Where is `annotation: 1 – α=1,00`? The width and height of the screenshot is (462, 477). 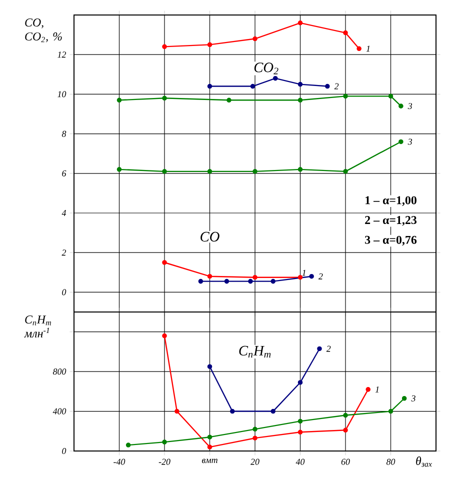
annotation: 1 – α=1,00 is located at coordinates (391, 201).